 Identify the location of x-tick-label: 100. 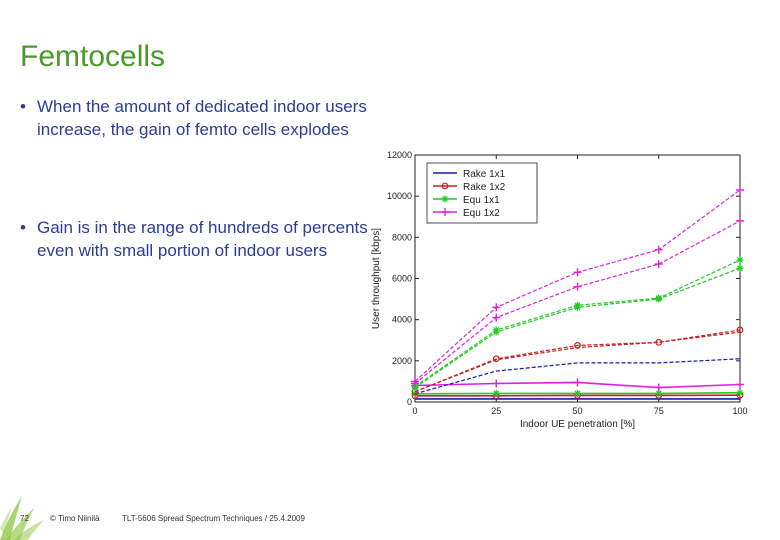
(739, 411).